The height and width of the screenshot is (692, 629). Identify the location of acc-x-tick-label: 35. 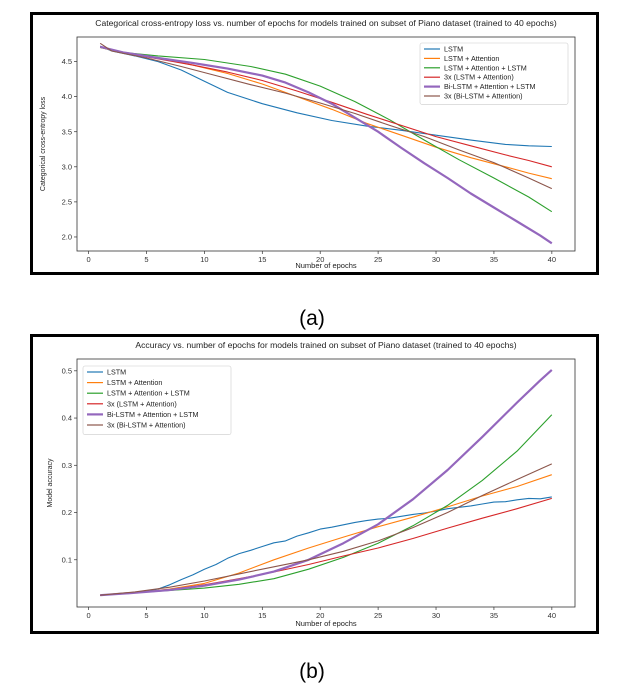
(494, 615).